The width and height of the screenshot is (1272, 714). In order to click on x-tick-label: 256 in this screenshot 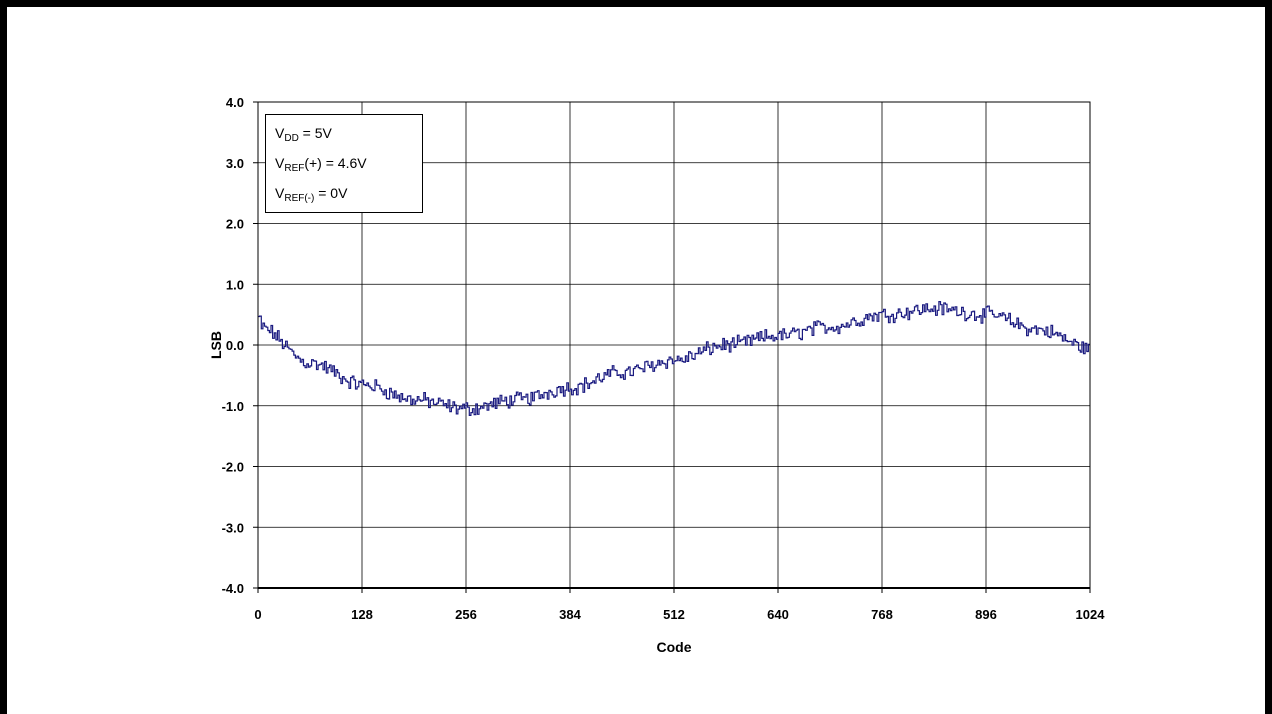, I will do `click(466, 614)`.